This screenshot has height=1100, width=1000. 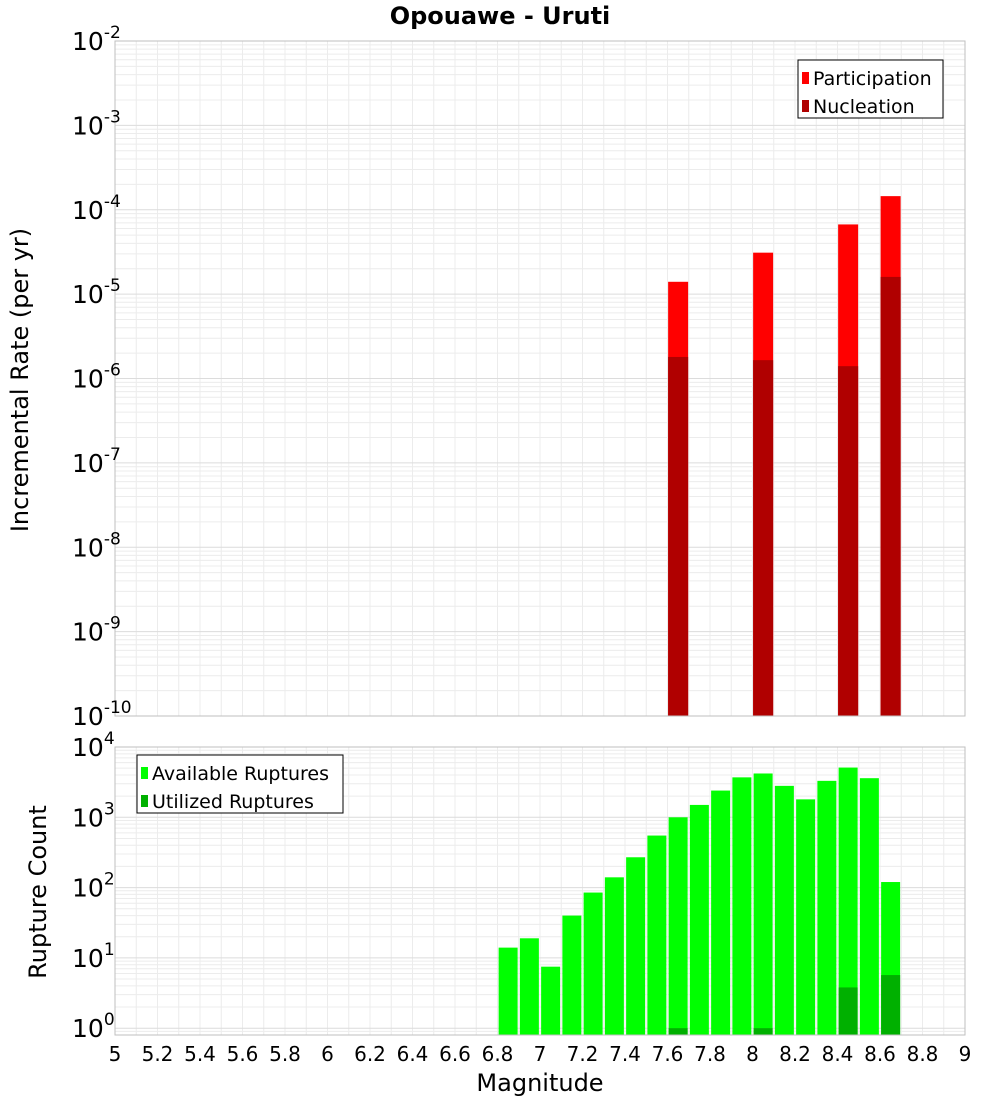 What do you see at coordinates (583, 1054) in the screenshot?
I see `x-tick-label: 7.2` at bounding box center [583, 1054].